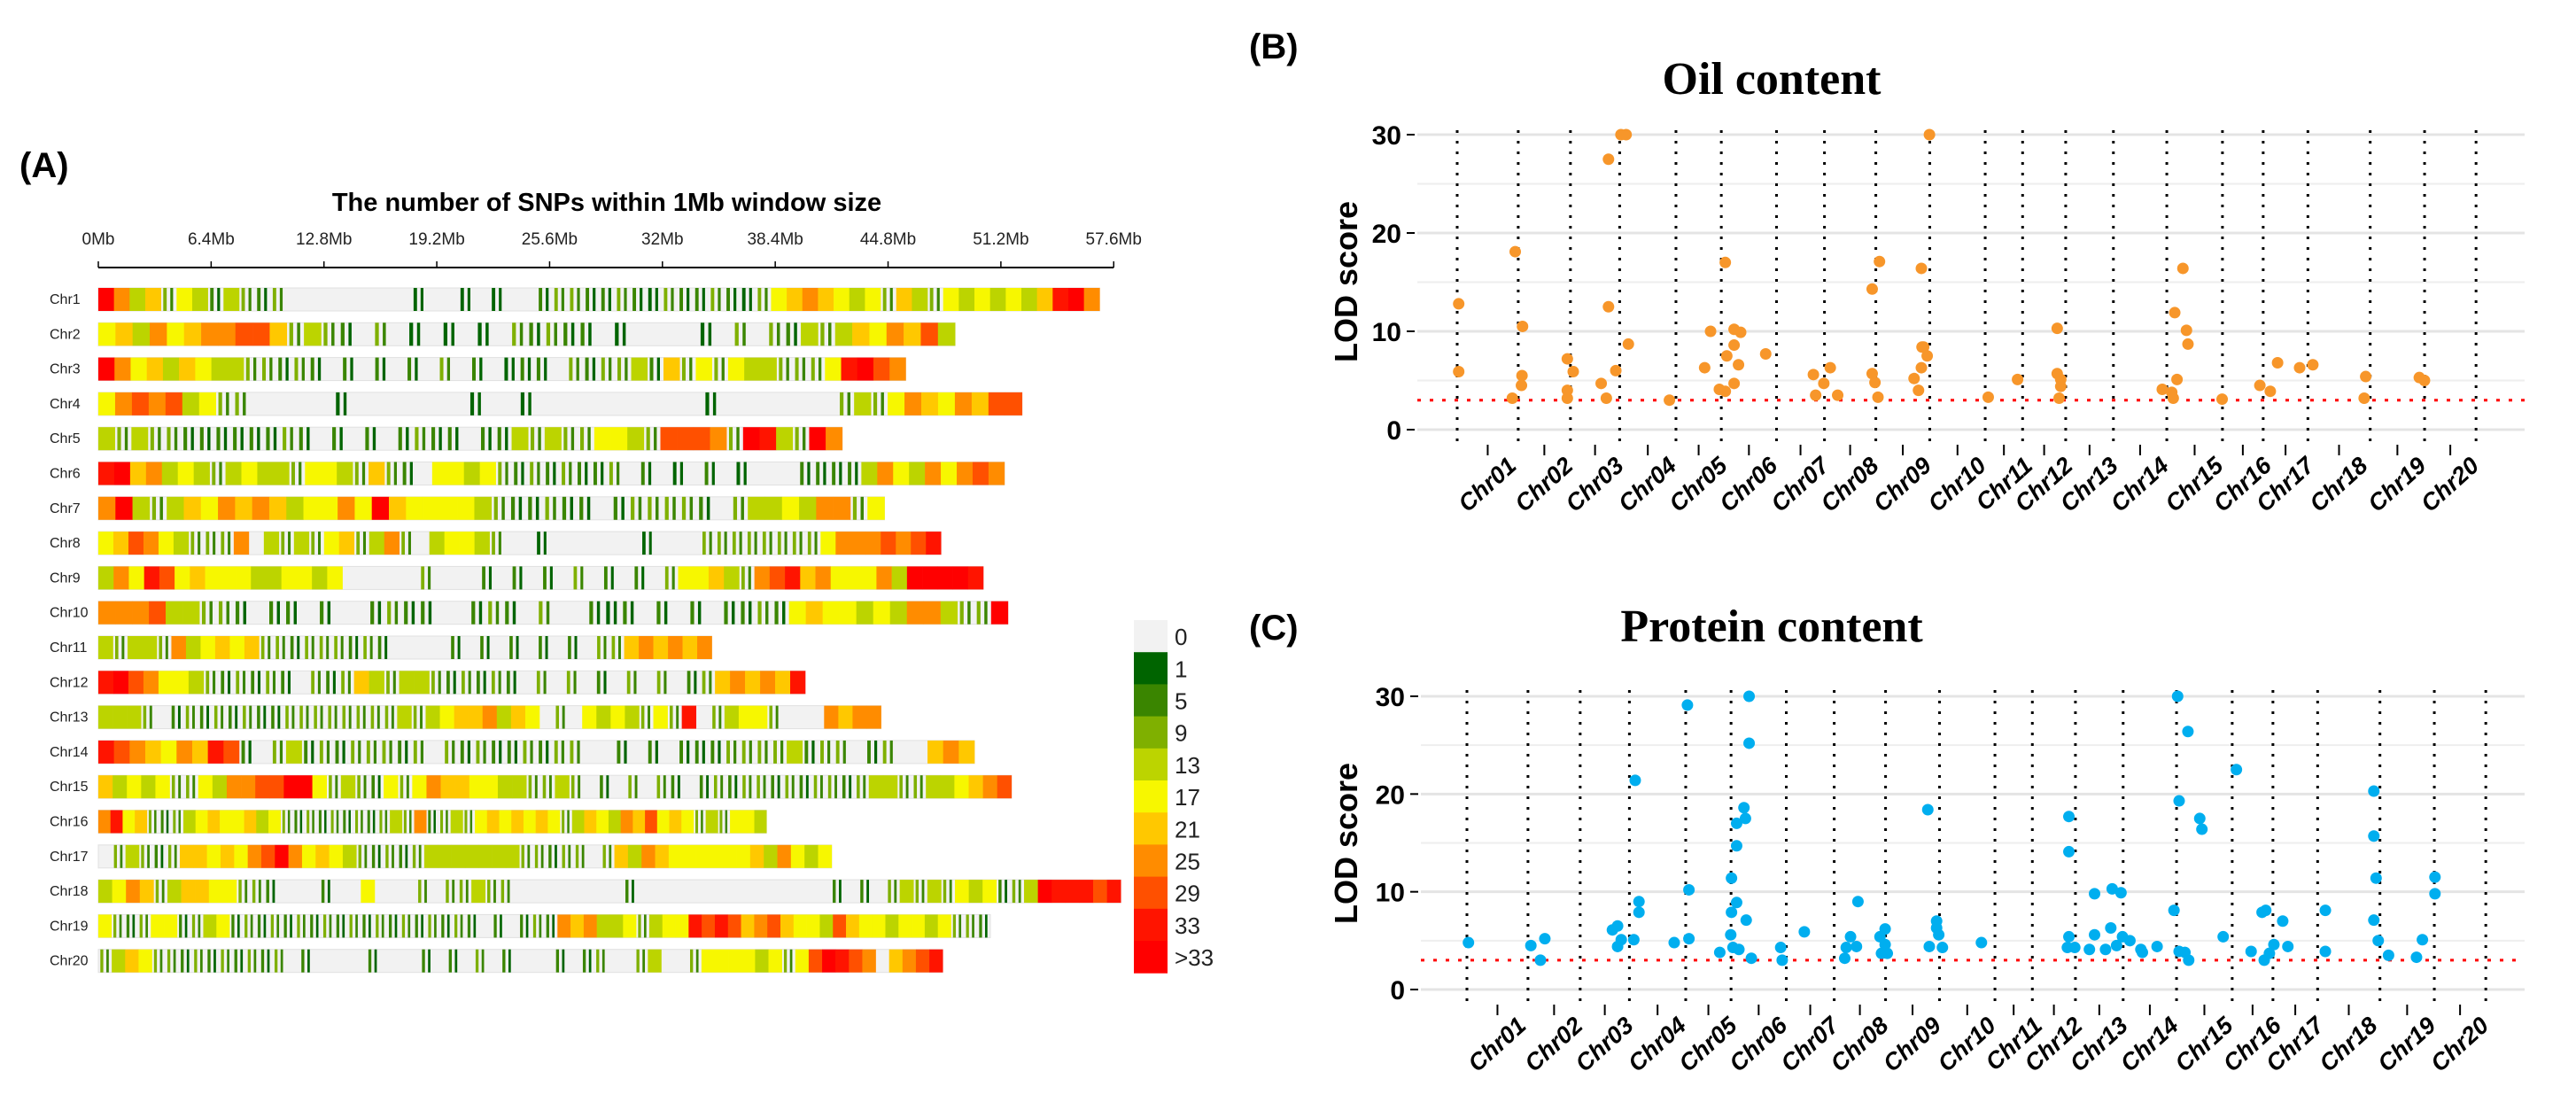 Image resolution: width=2576 pixels, height=1110 pixels. I want to click on x-tick-label: 19.2Mb, so click(436, 239).